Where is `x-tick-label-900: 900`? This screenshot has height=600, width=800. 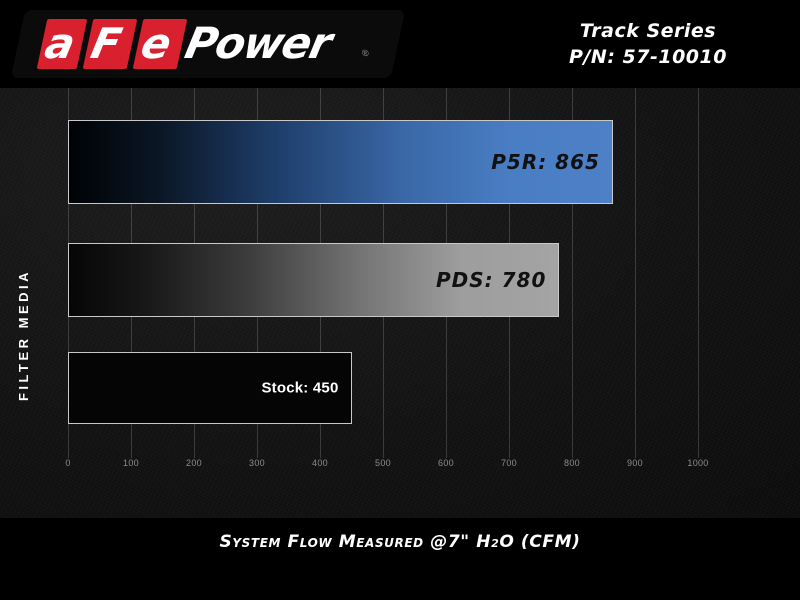
x-tick-label-900: 900 is located at coordinates (635, 463).